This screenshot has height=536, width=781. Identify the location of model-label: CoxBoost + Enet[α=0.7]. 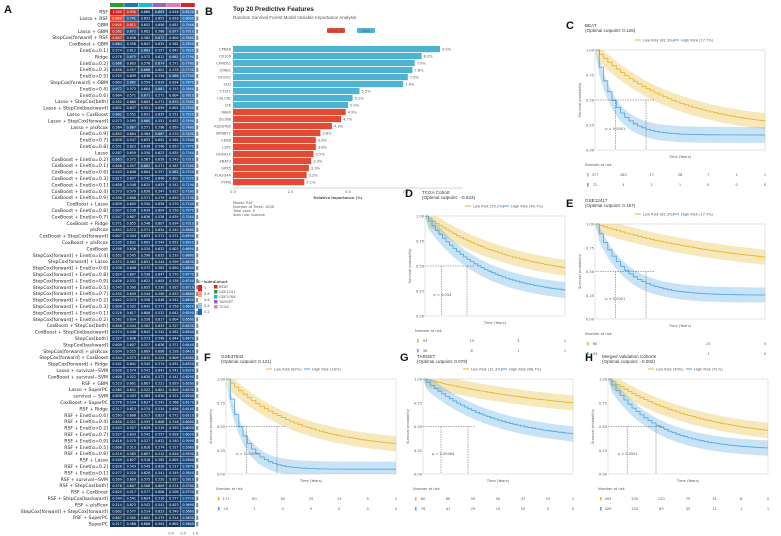
(79, 217).